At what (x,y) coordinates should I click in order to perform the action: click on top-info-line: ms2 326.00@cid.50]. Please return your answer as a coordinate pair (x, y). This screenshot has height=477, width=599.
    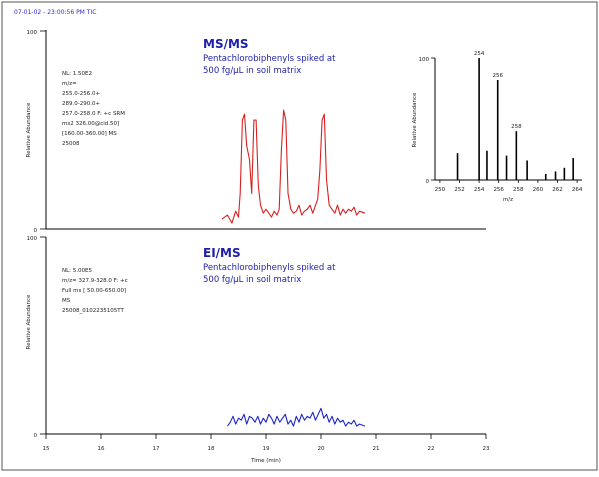
    Looking at the image, I should click on (90, 124).